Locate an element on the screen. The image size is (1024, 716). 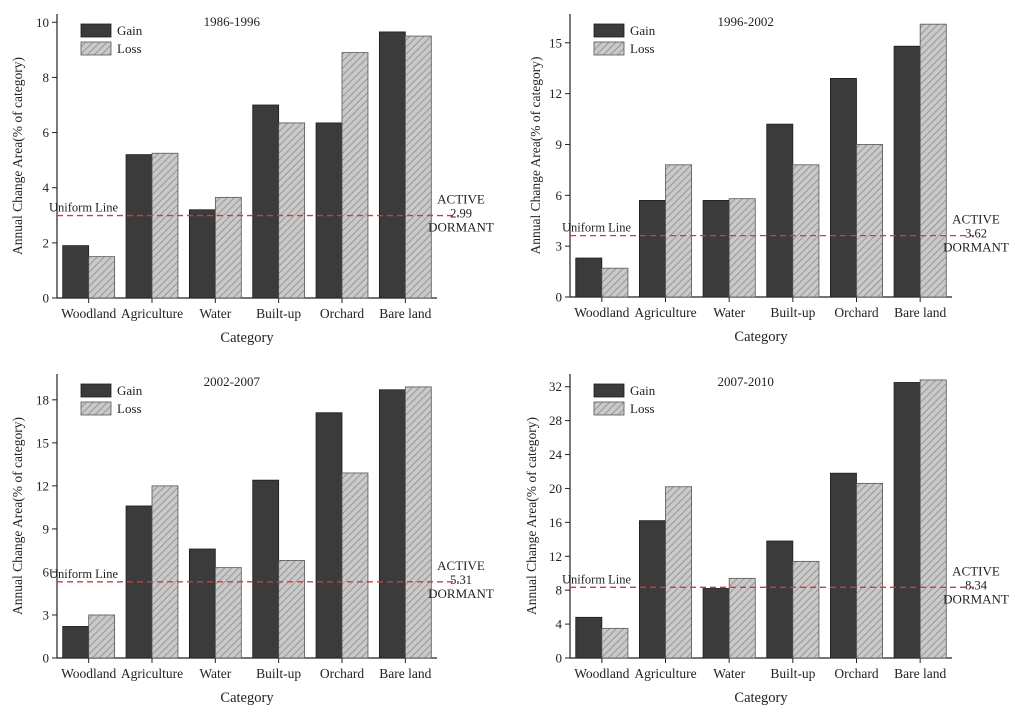
y-tick-label: 20 is located at coordinates (555, 488).